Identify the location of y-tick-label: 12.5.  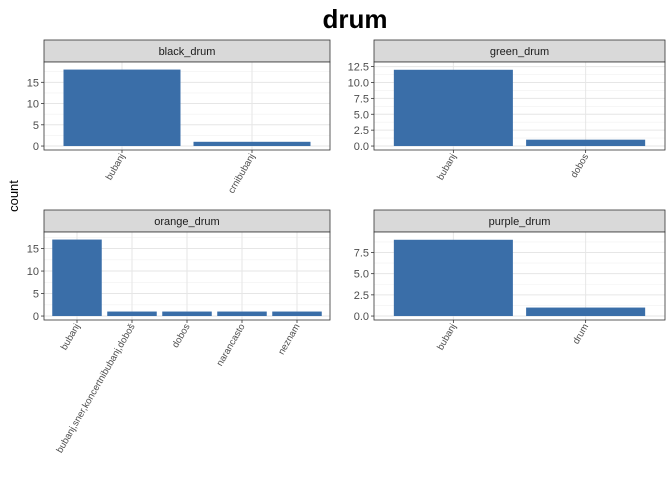
(358, 68).